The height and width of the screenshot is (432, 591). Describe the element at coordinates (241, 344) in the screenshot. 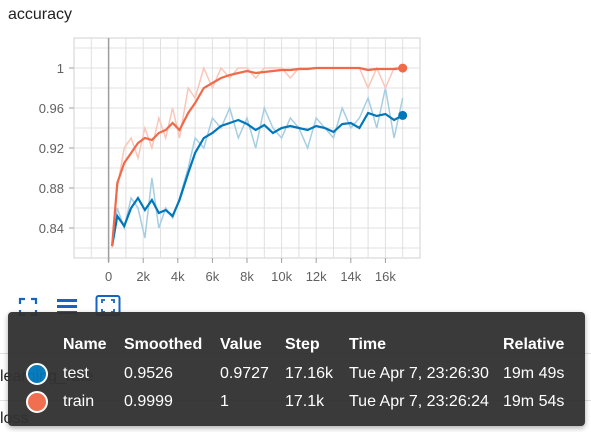

I see `column-value: Value` at that location.